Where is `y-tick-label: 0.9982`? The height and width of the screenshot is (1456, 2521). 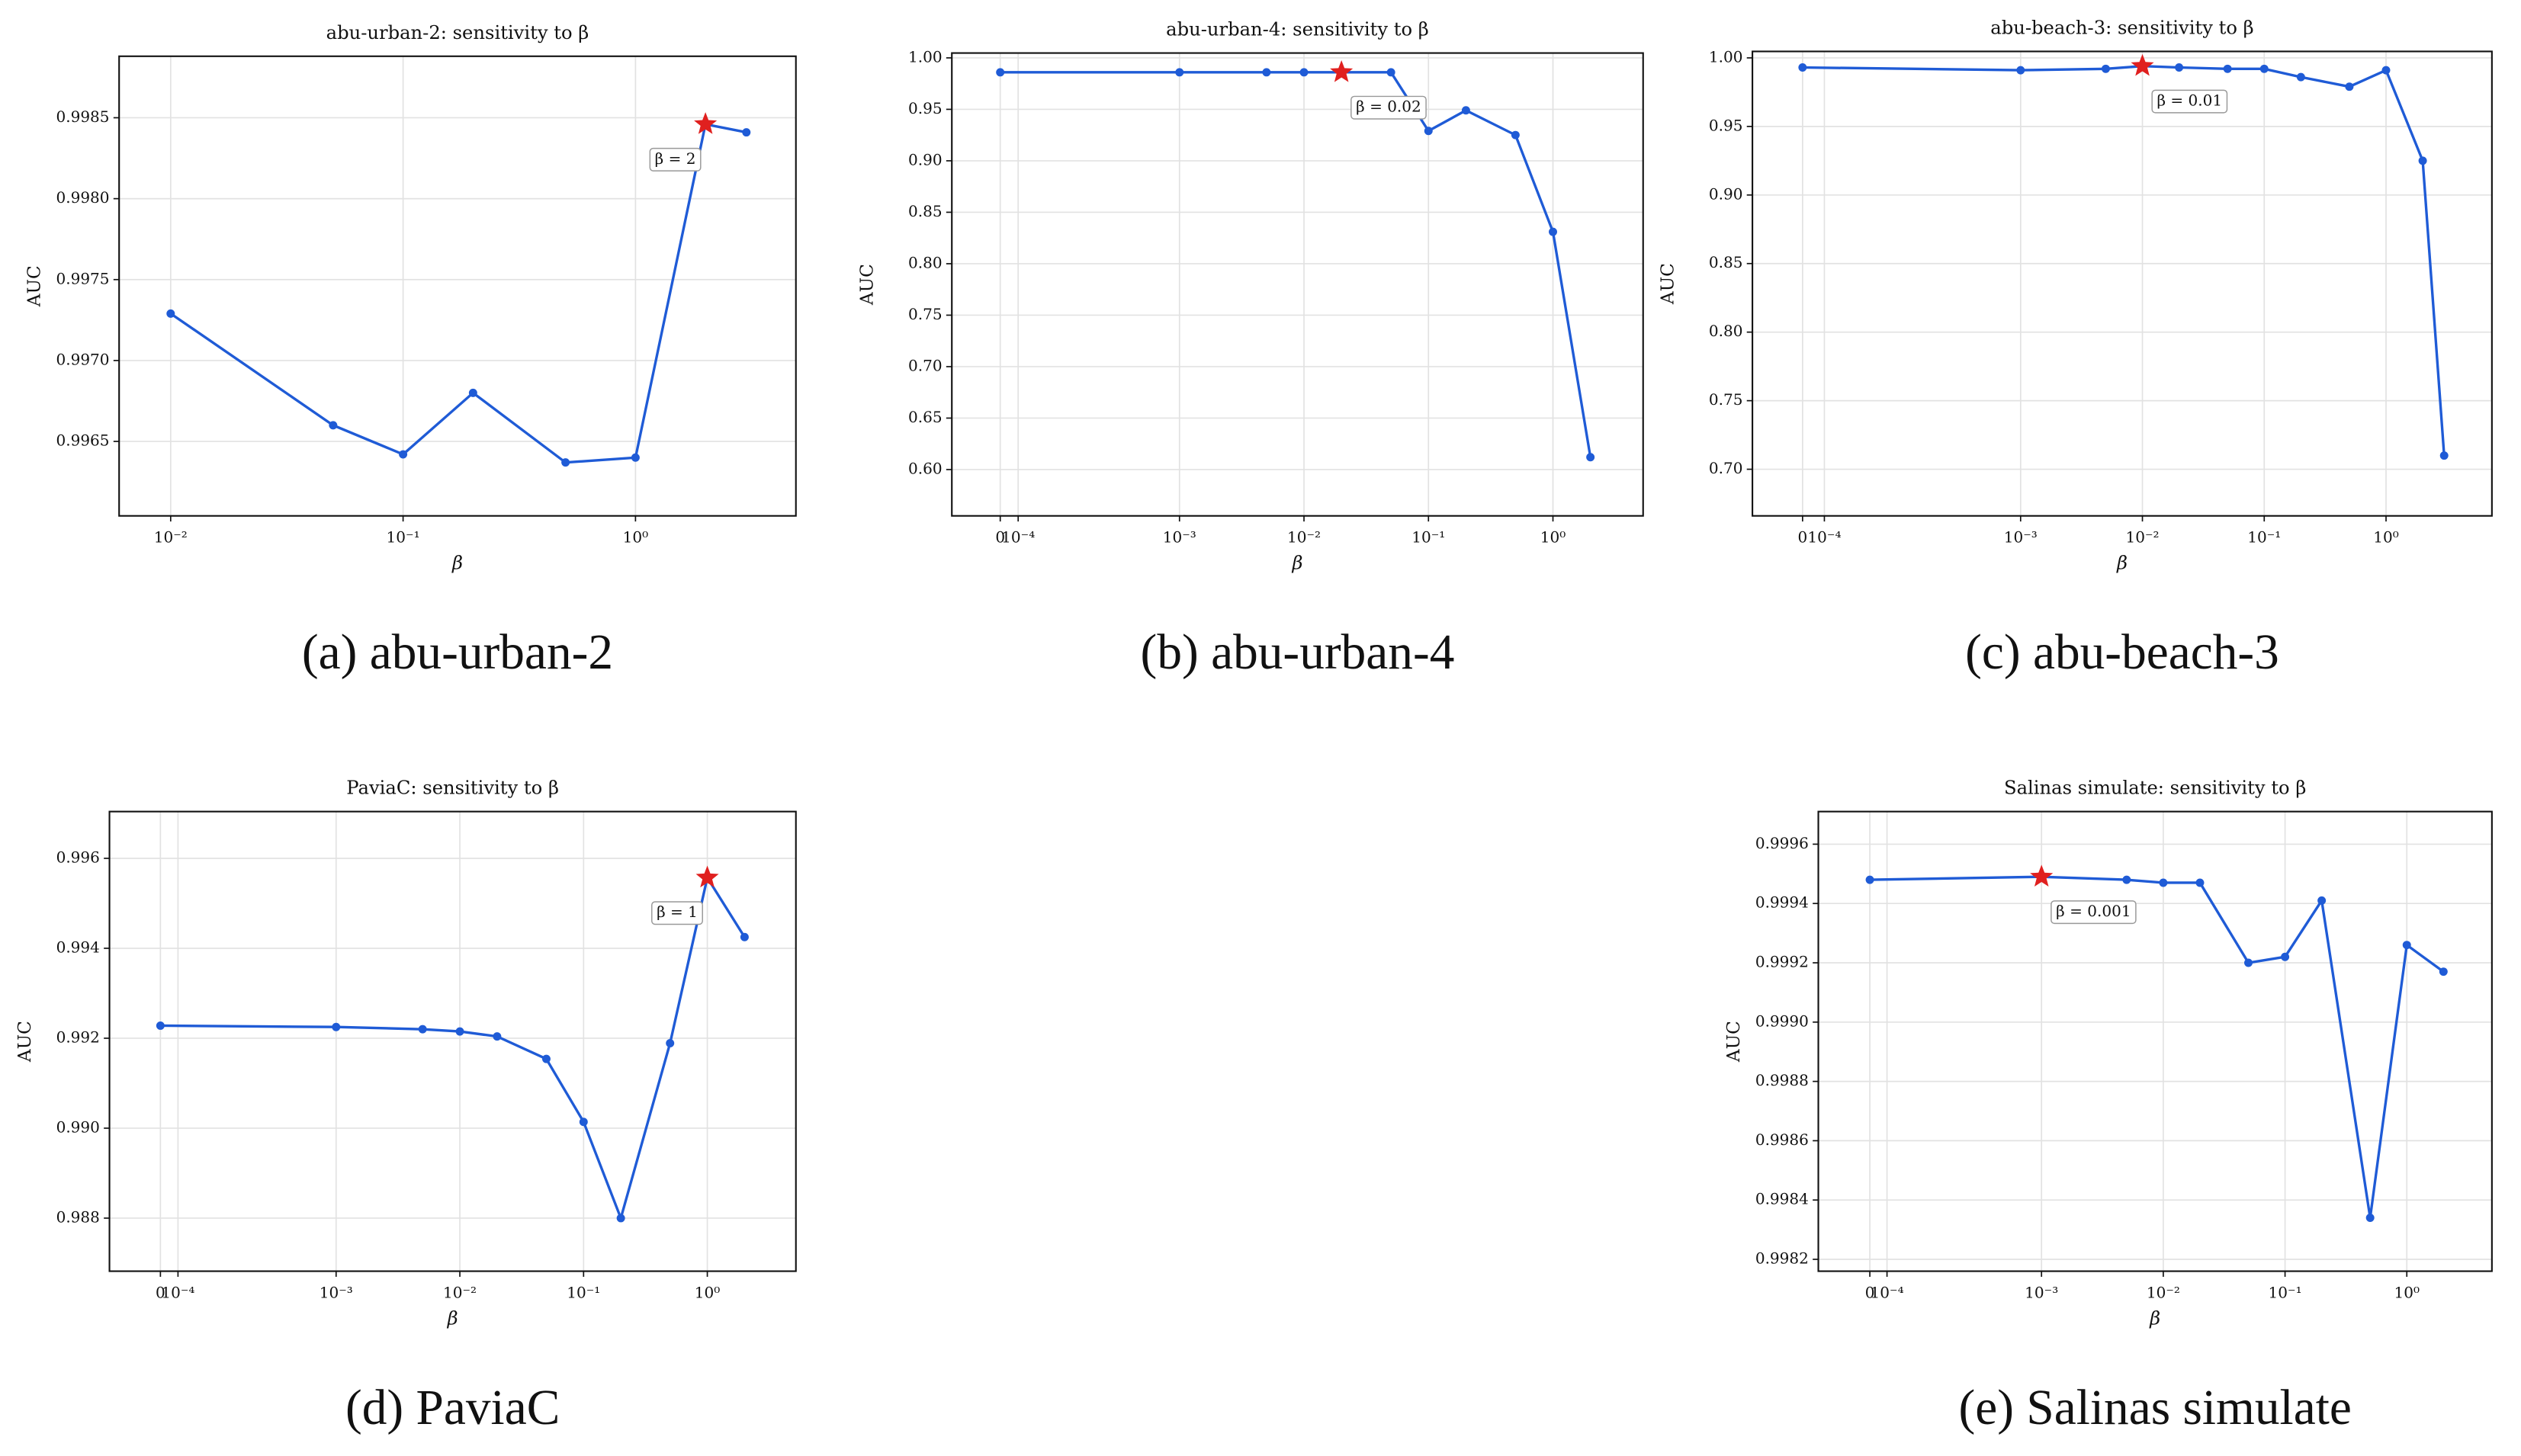
y-tick-label: 0.9982 is located at coordinates (1782, 1258).